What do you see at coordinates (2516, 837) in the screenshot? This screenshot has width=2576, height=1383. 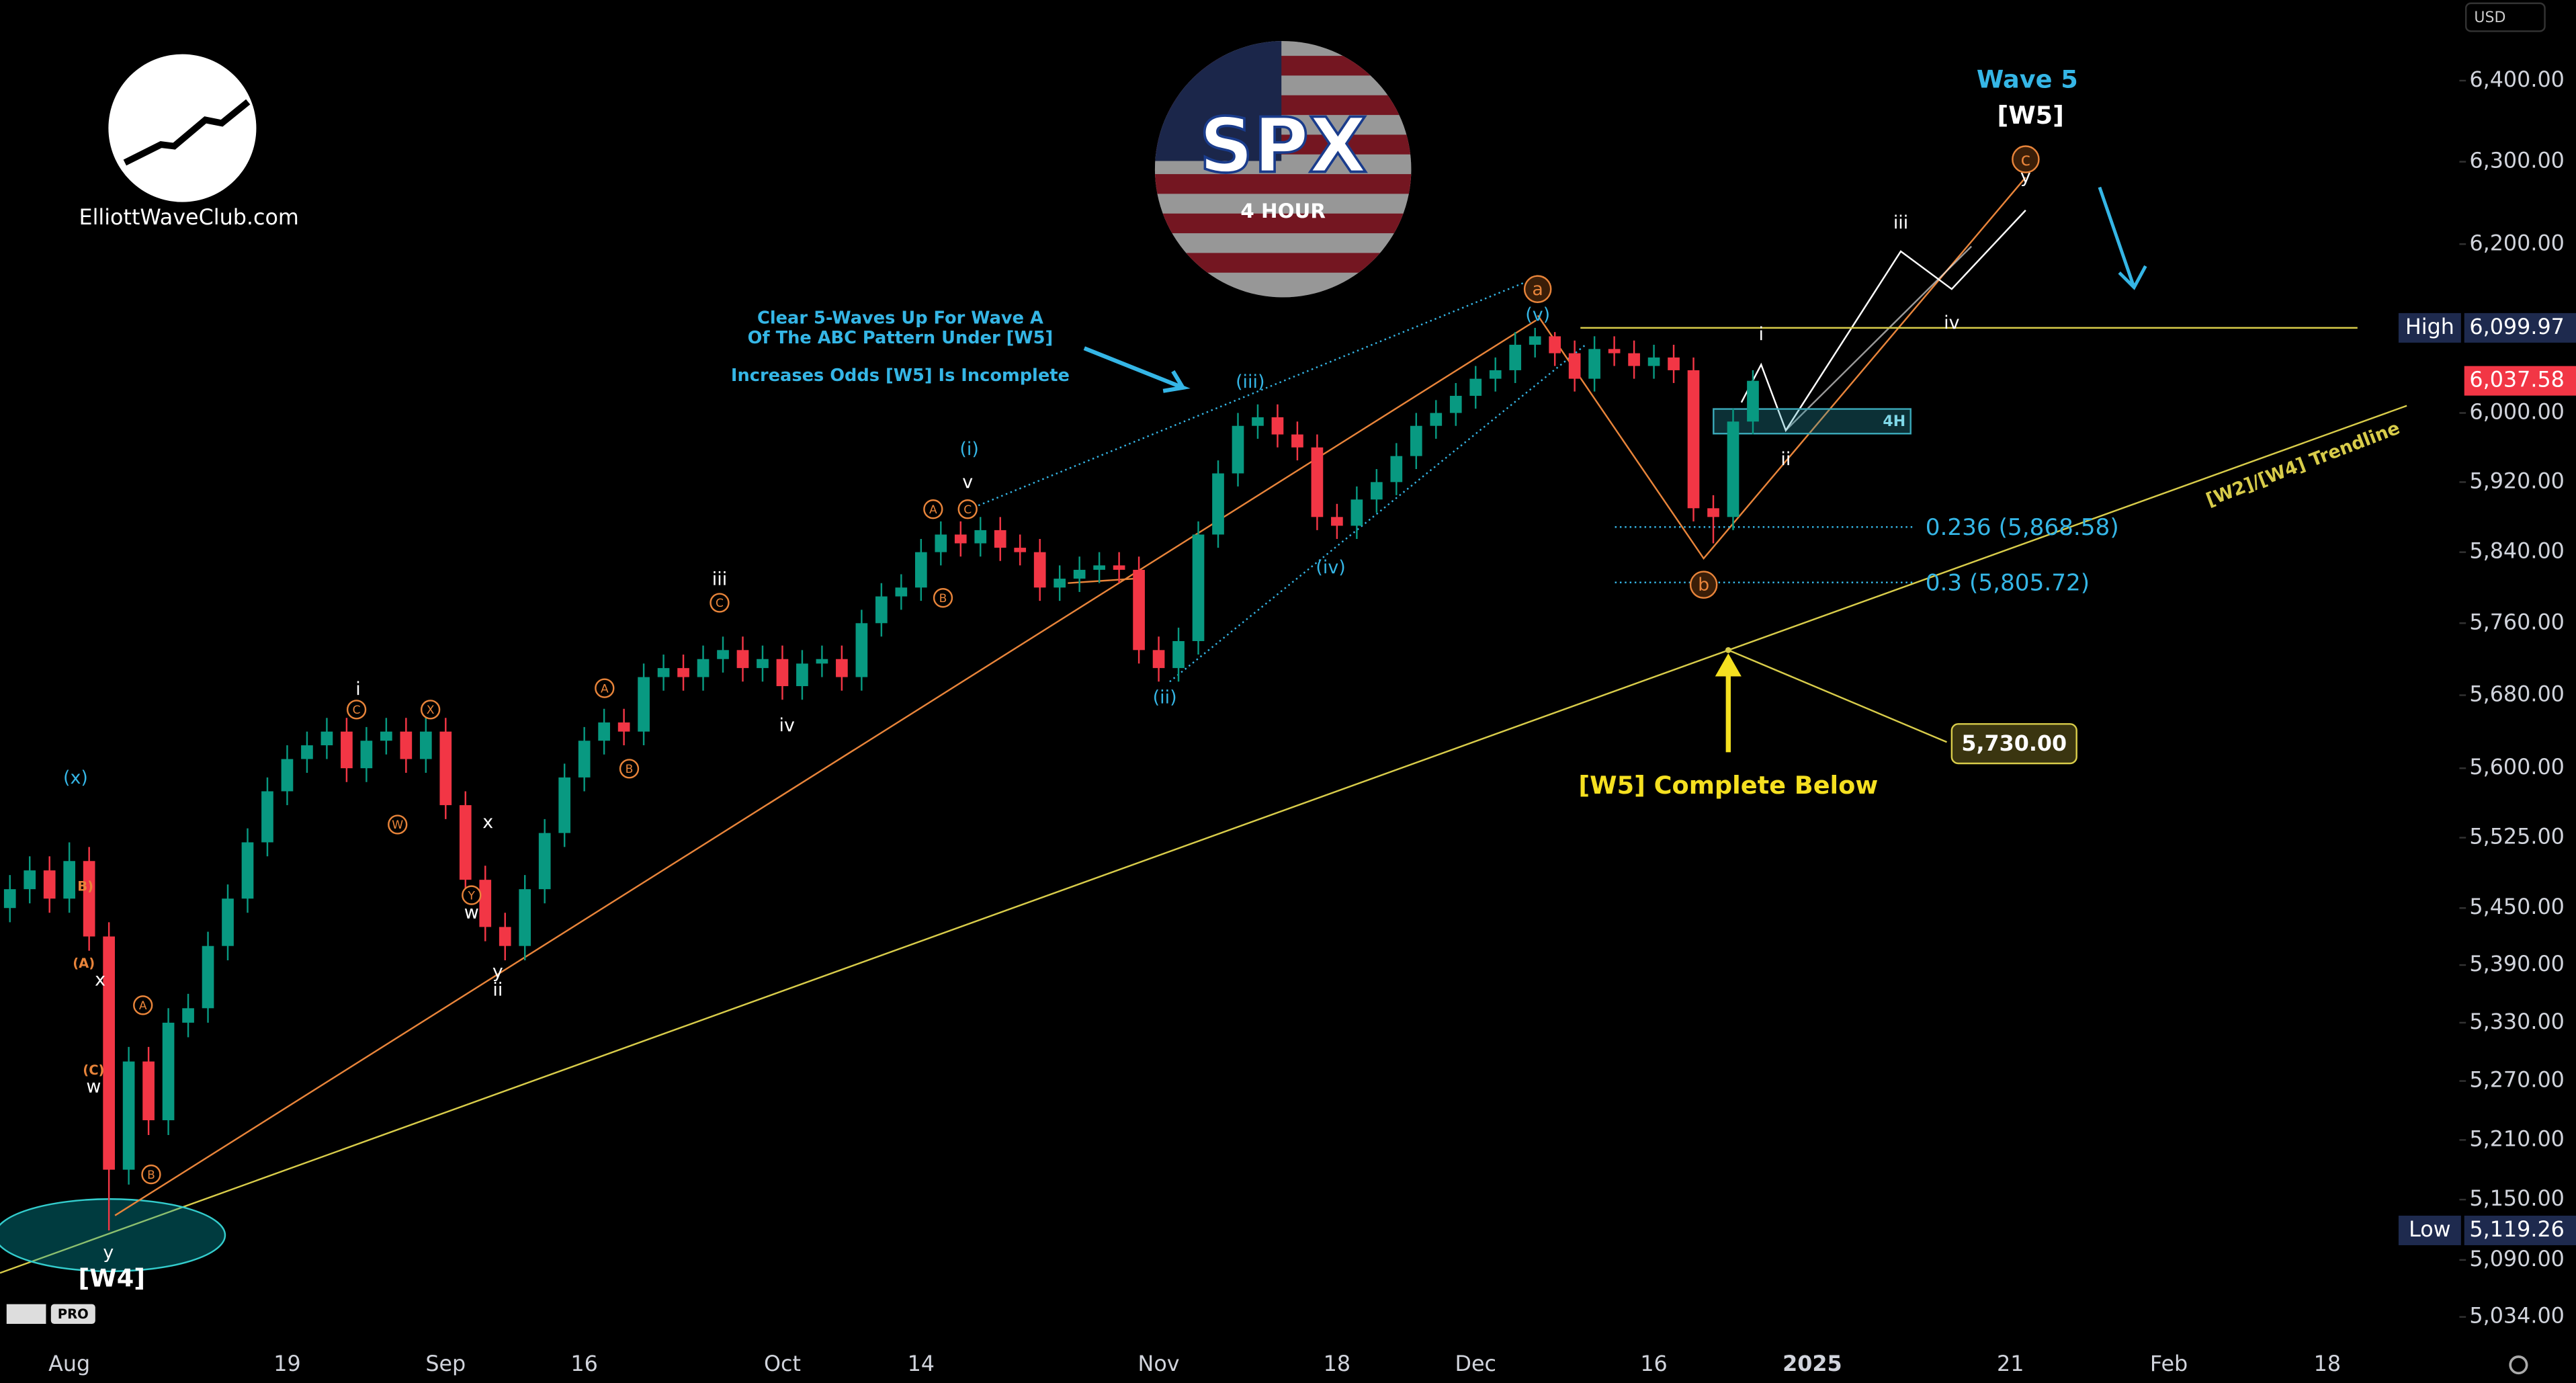 I see `y-tick-label: 5,525.00` at bounding box center [2516, 837].